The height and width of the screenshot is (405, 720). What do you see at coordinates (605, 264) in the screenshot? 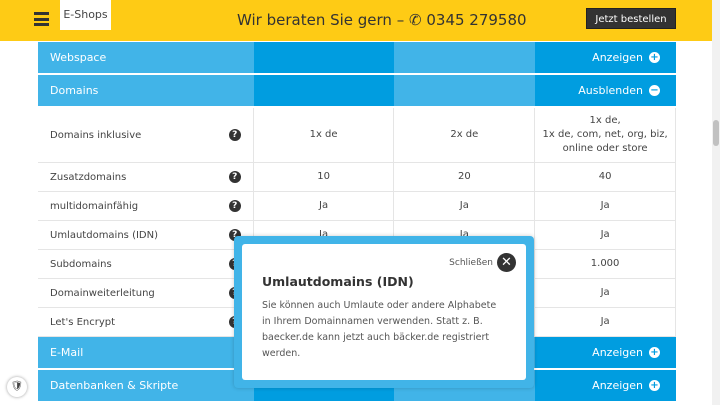
I see `value-cell: 1.000` at bounding box center [605, 264].